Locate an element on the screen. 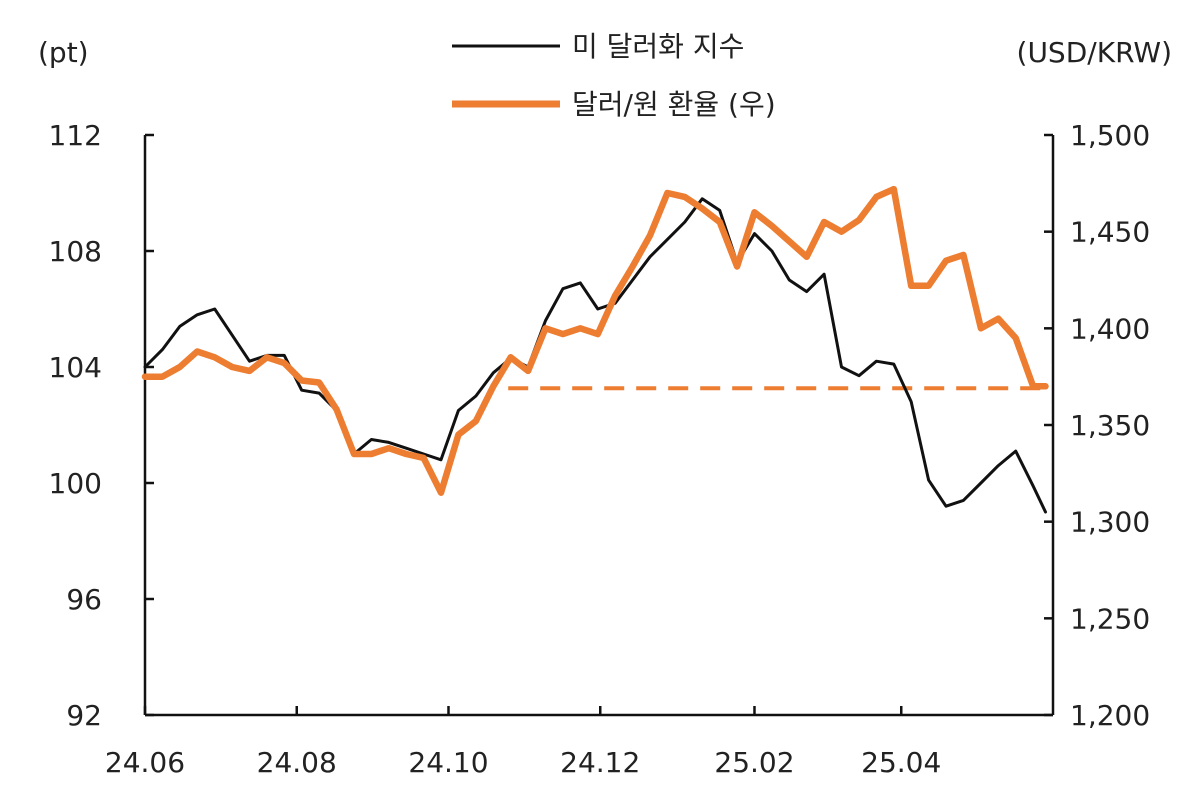 The image size is (1202, 810). right-y-tick-label: 1,450 is located at coordinates (1110, 232).